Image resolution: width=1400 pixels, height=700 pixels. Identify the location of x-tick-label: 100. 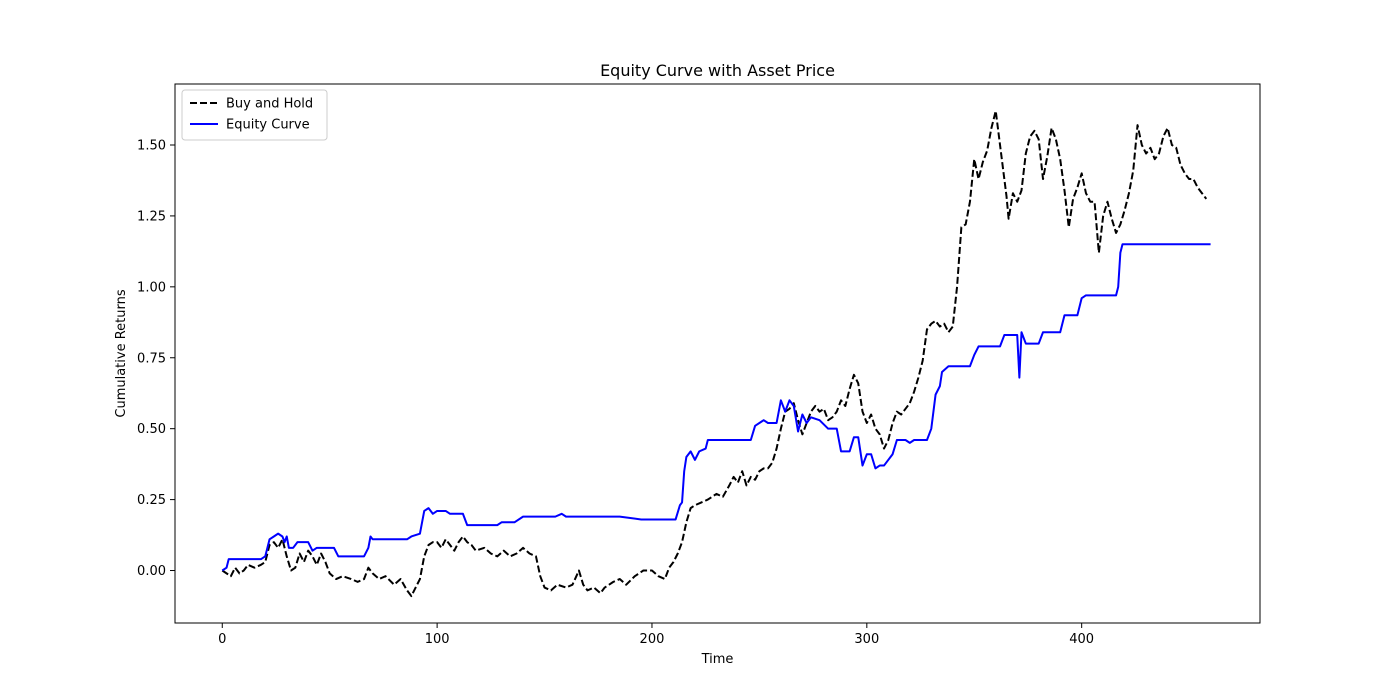
(437, 639).